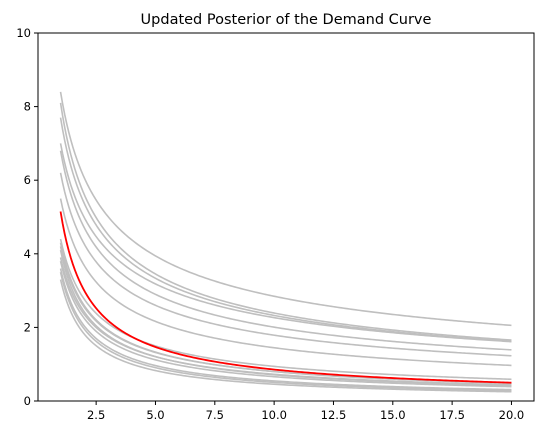 The height and width of the screenshot is (435, 543). Describe the element at coordinates (305, 411) in the screenshot. I see `x-axis: 2.5 5.0 7.5 10.0 12.5 15.0 17.5 20.0` at that location.